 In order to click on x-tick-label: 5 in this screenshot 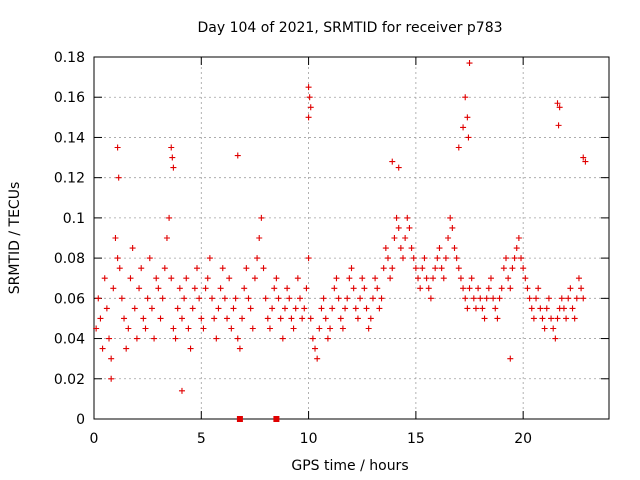, I will do `click(201, 439)`.